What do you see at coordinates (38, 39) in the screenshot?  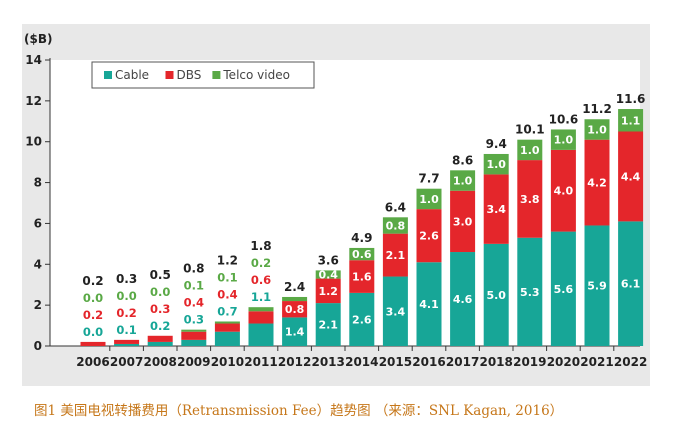 I see `y-unit-label: ($B)` at bounding box center [38, 39].